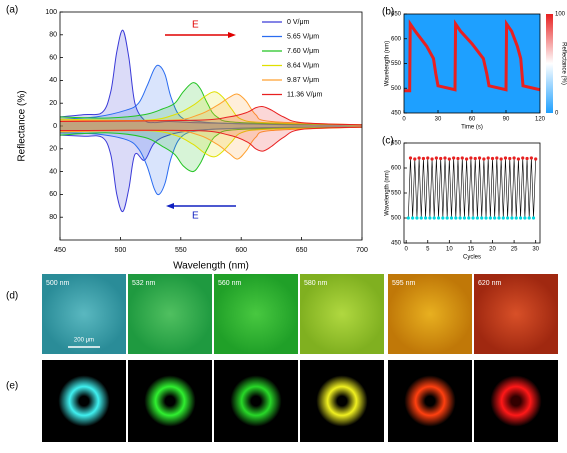 Image resolution: width=567 pixels, height=453 pixels. I want to click on colorbar-label: Reflectance (%), so click(563, 63).